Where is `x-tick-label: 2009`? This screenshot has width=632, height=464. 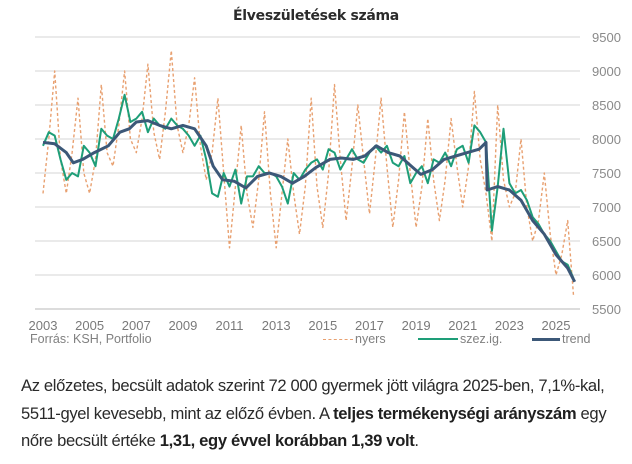
x-tick-label: 2009 is located at coordinates (182, 324).